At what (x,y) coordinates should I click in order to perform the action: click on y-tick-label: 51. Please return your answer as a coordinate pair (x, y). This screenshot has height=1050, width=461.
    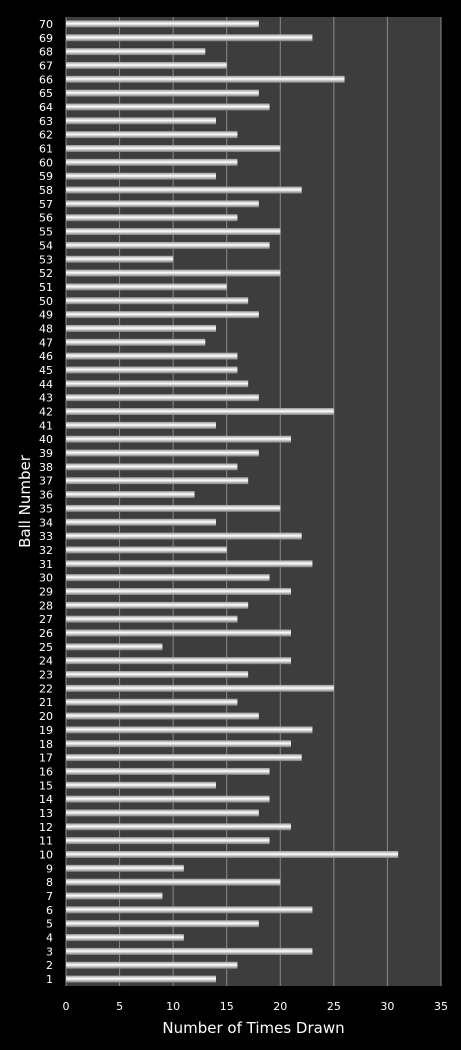
    Looking at the image, I should click on (46, 287).